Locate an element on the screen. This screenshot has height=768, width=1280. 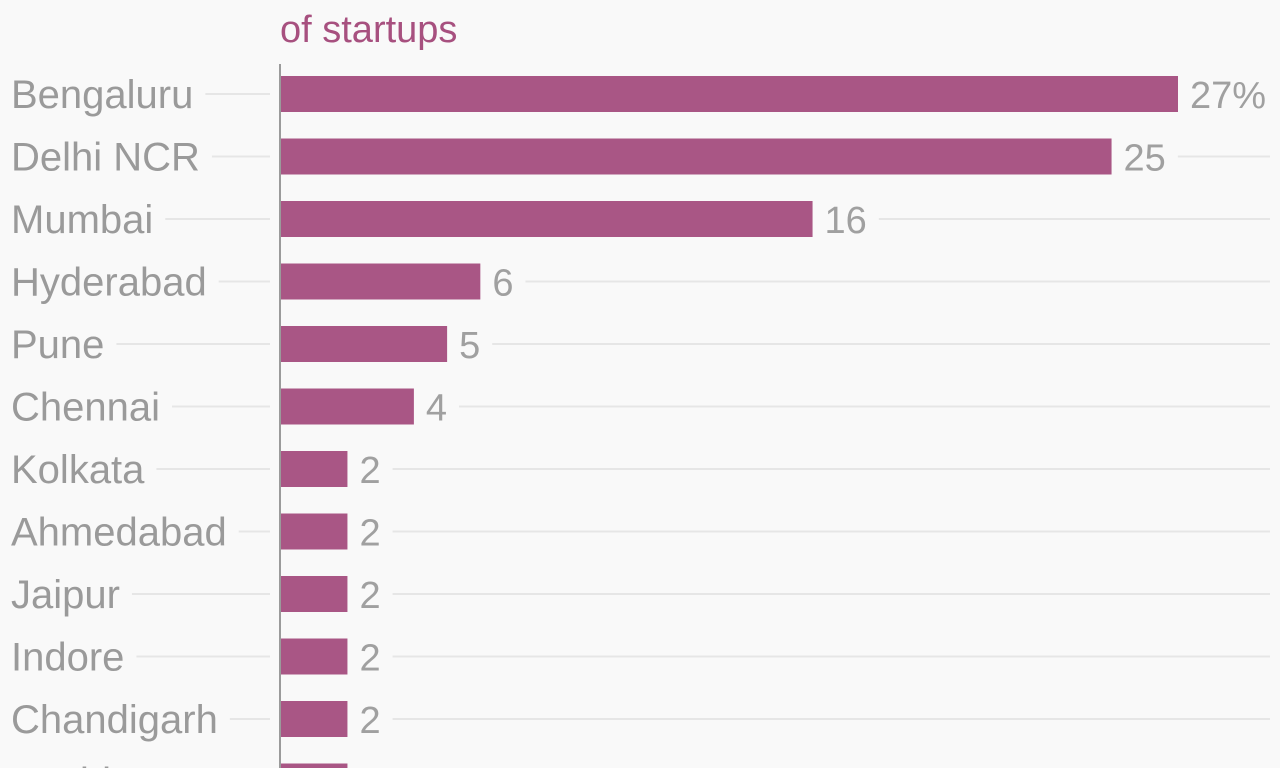
data-label: 27% is located at coordinates (1228, 96).